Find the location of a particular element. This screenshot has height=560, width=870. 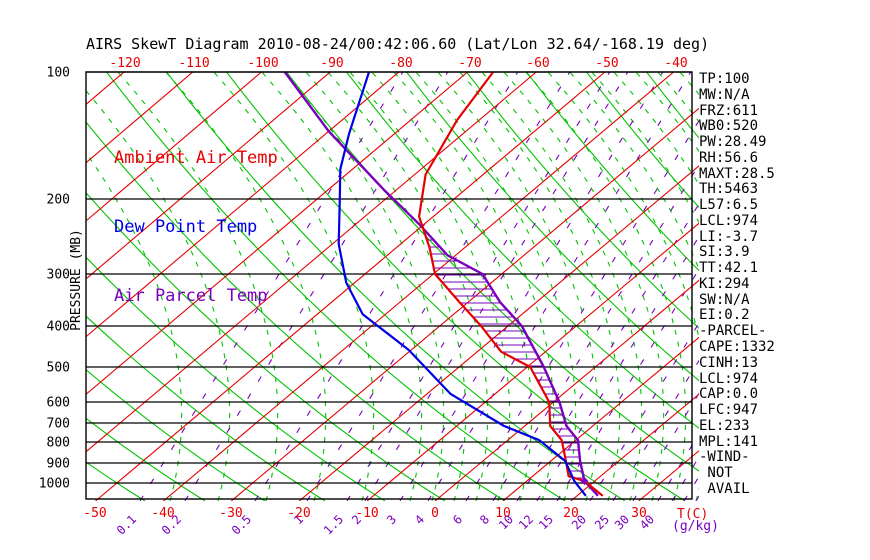

readout-line: CAPE:1332 is located at coordinates (737, 347).